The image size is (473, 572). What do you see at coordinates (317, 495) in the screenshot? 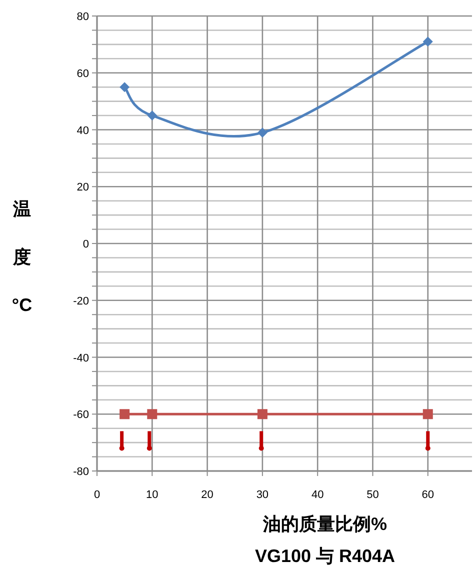
I see `x-tick-label: 40` at bounding box center [317, 495].